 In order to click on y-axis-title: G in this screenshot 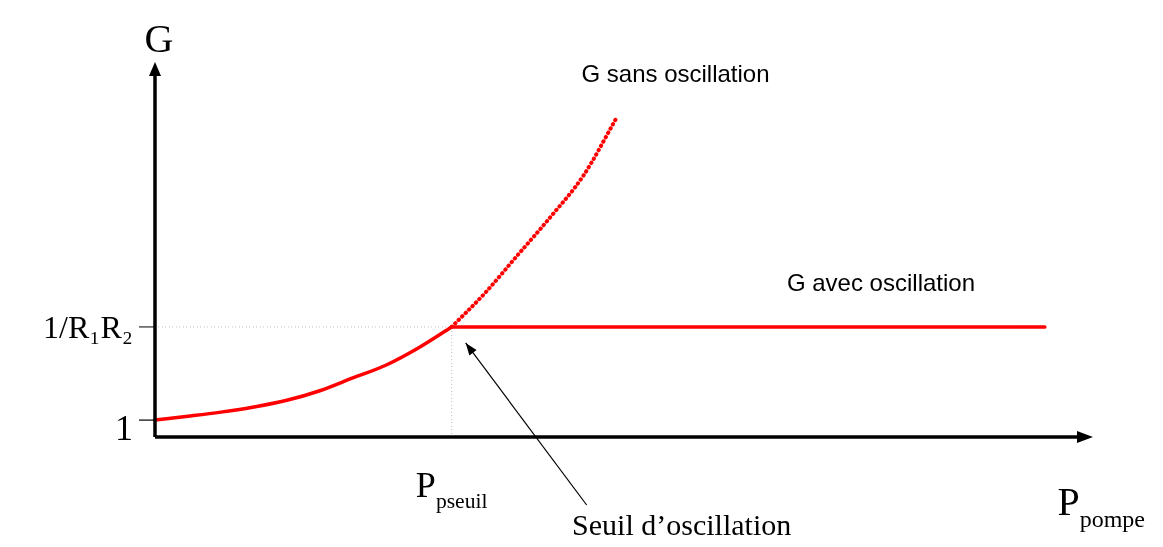, I will do `click(159, 38)`.